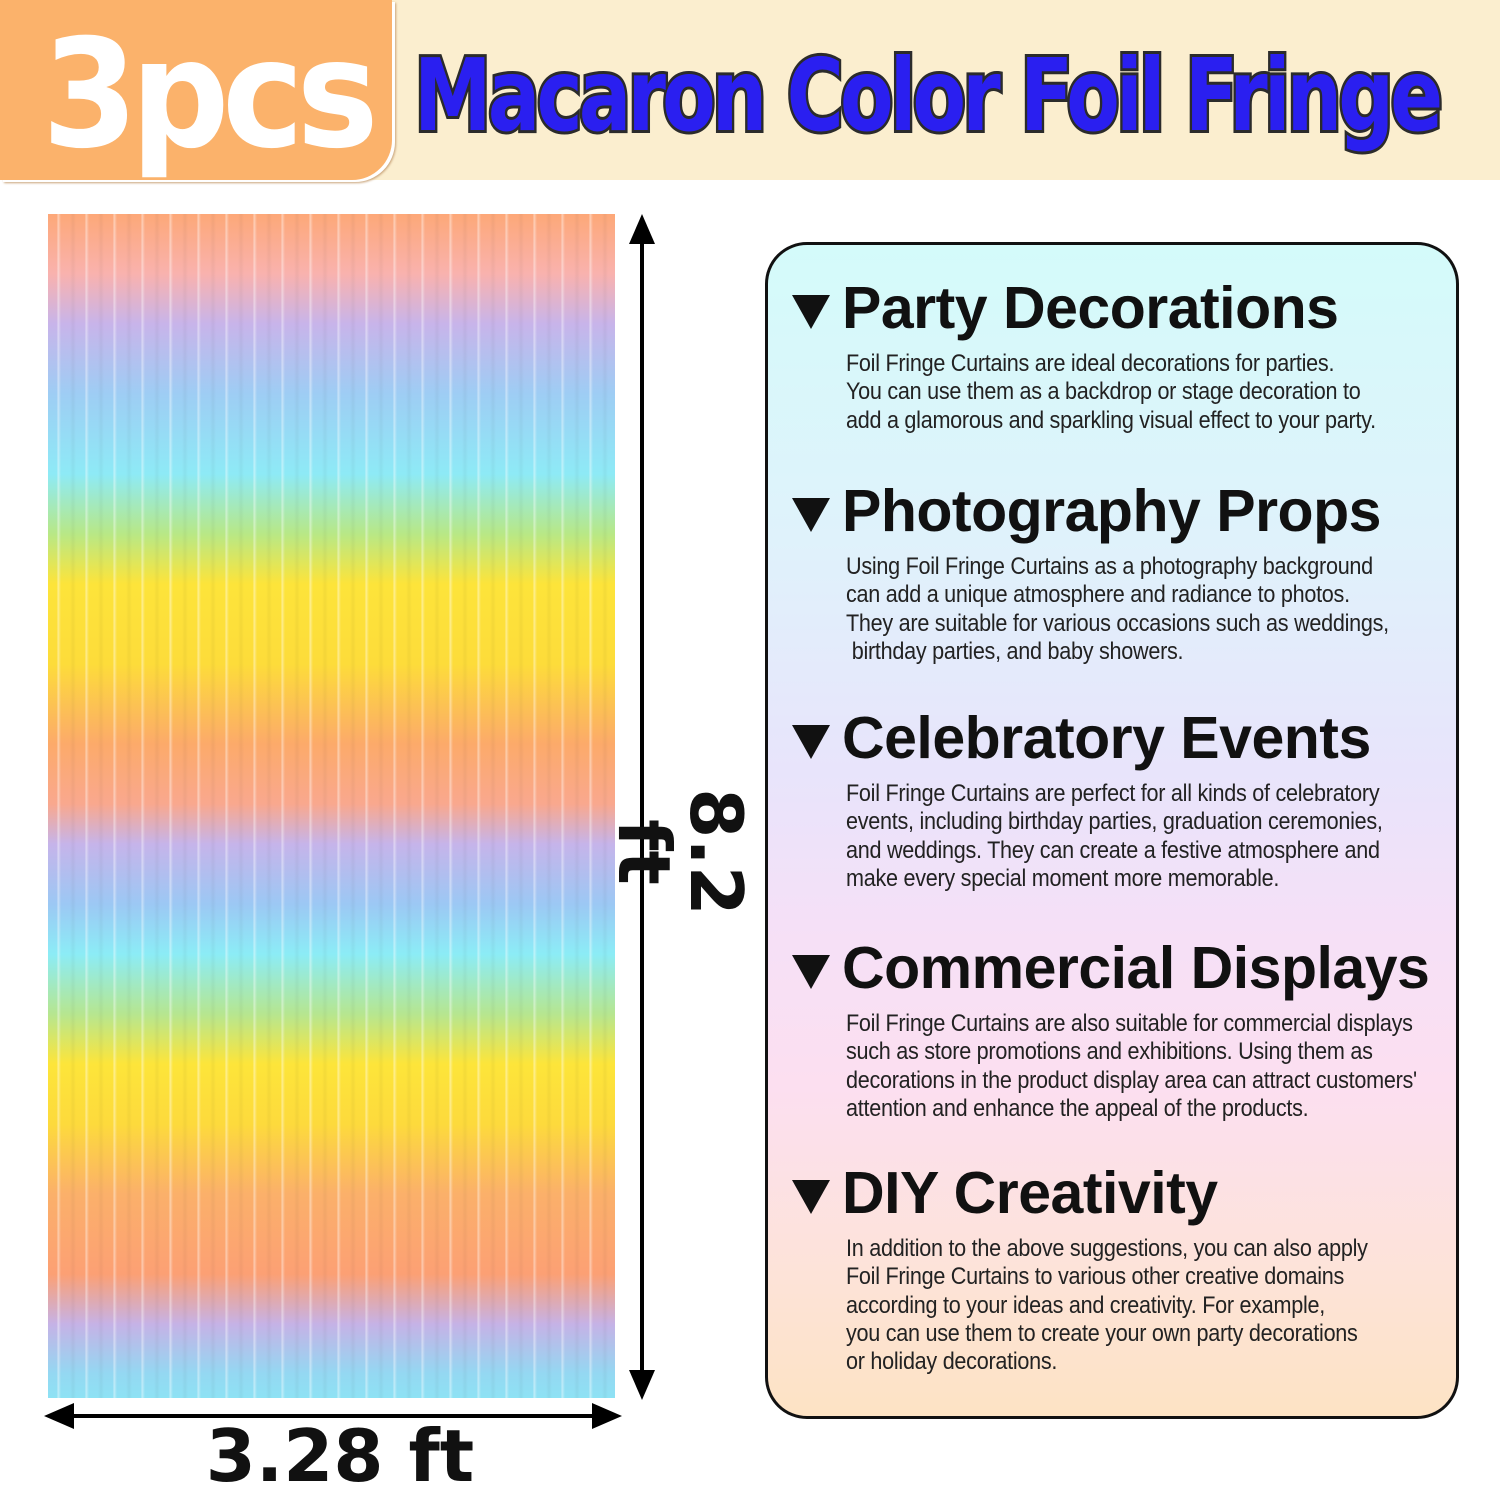 The image size is (1500, 1498). What do you see at coordinates (1106, 738) in the screenshot?
I see `section-heading: Celebratory Events` at bounding box center [1106, 738].